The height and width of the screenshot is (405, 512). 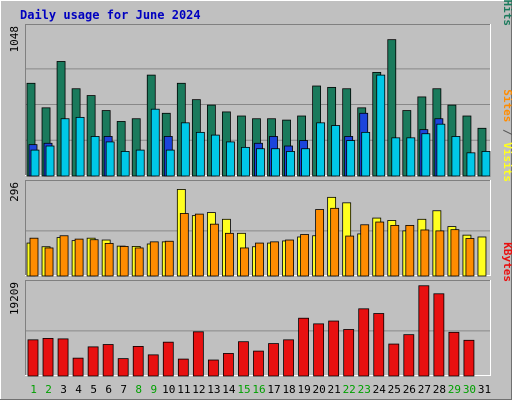 I want to click on x-tick-label: 15, so click(x=243, y=389).